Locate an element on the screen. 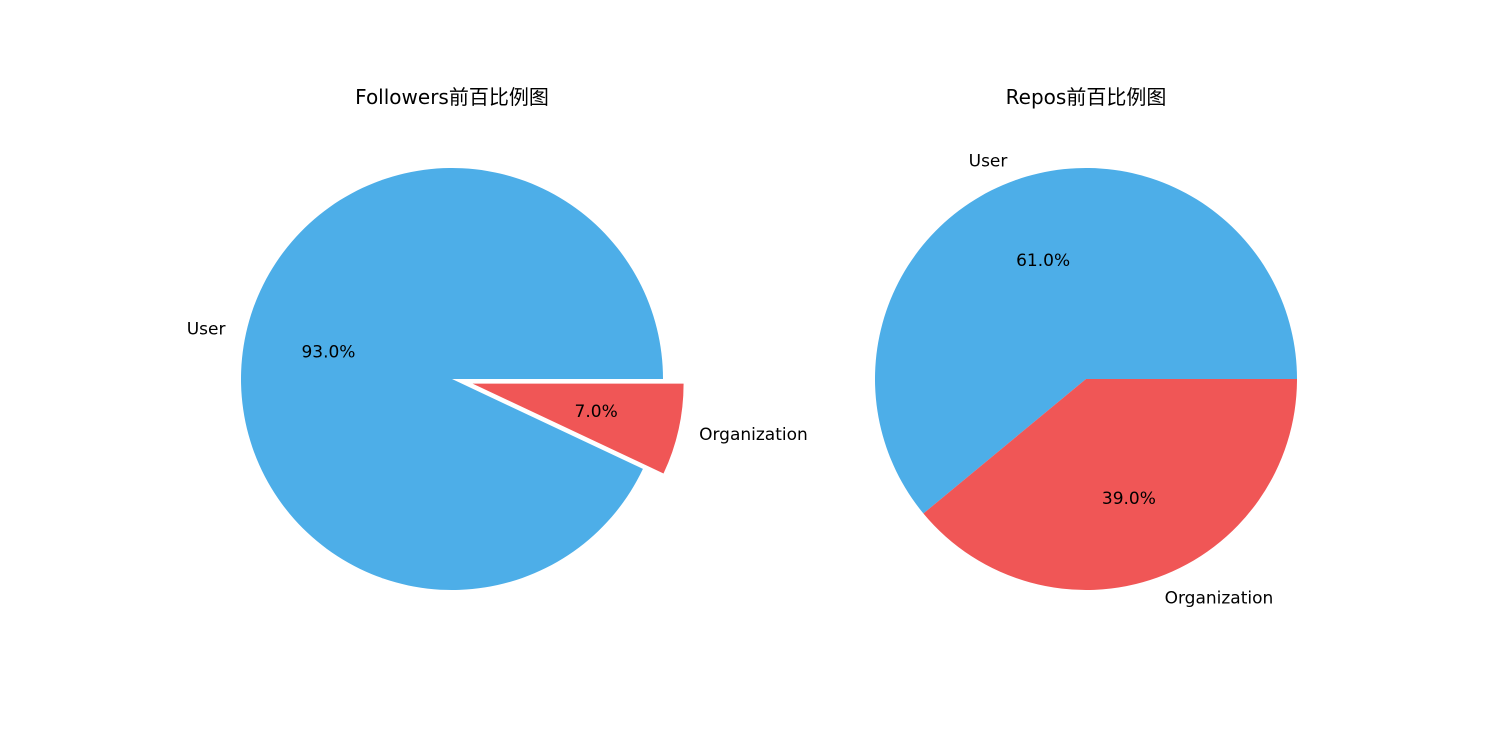 This screenshot has width=1500, height=750. followers-percent-organization: 7.0% is located at coordinates (596, 412).